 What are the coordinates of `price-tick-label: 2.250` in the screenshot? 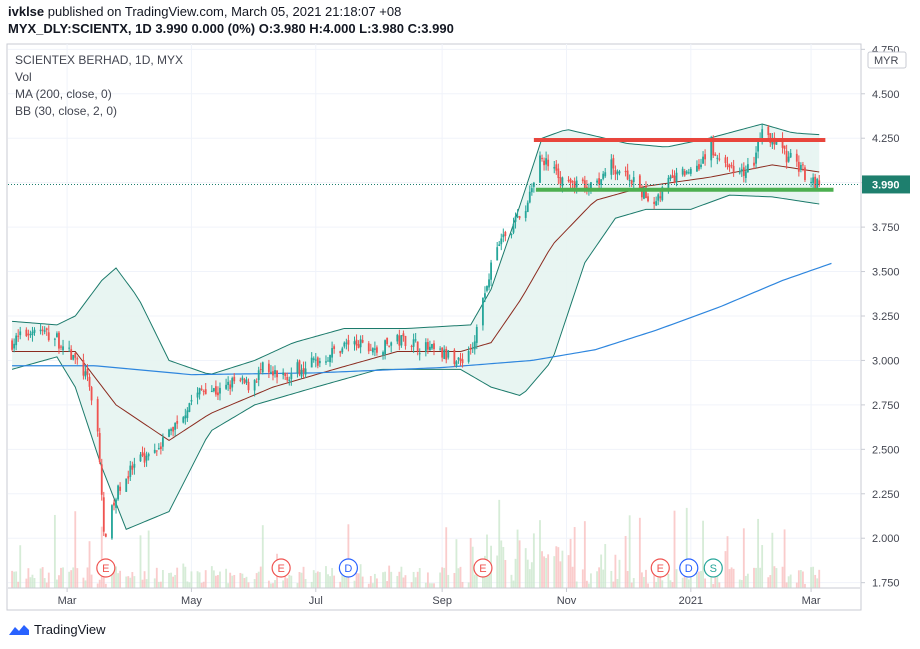 It's located at (886, 495).